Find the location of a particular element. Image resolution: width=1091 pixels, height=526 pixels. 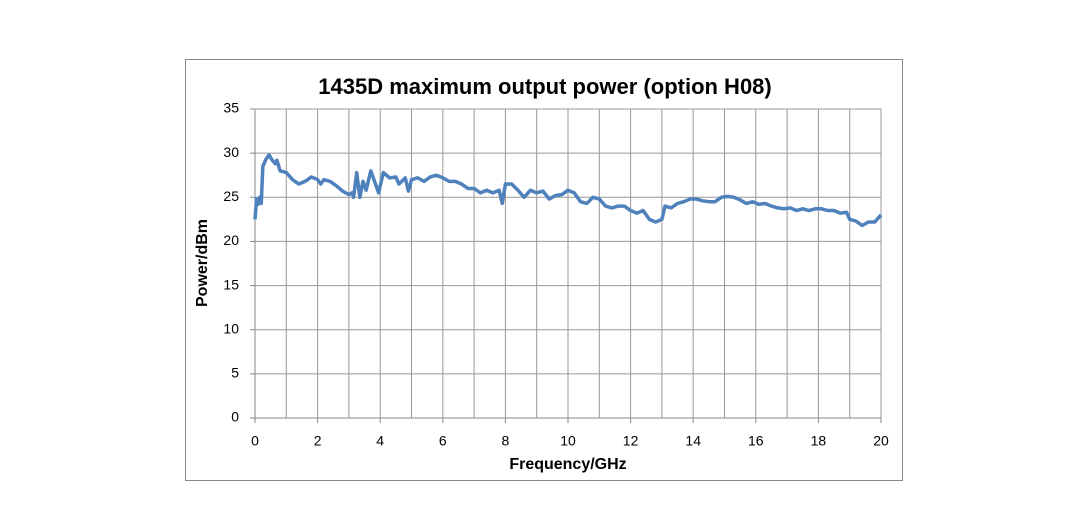

y-tick-label: 20 is located at coordinates (231, 240).